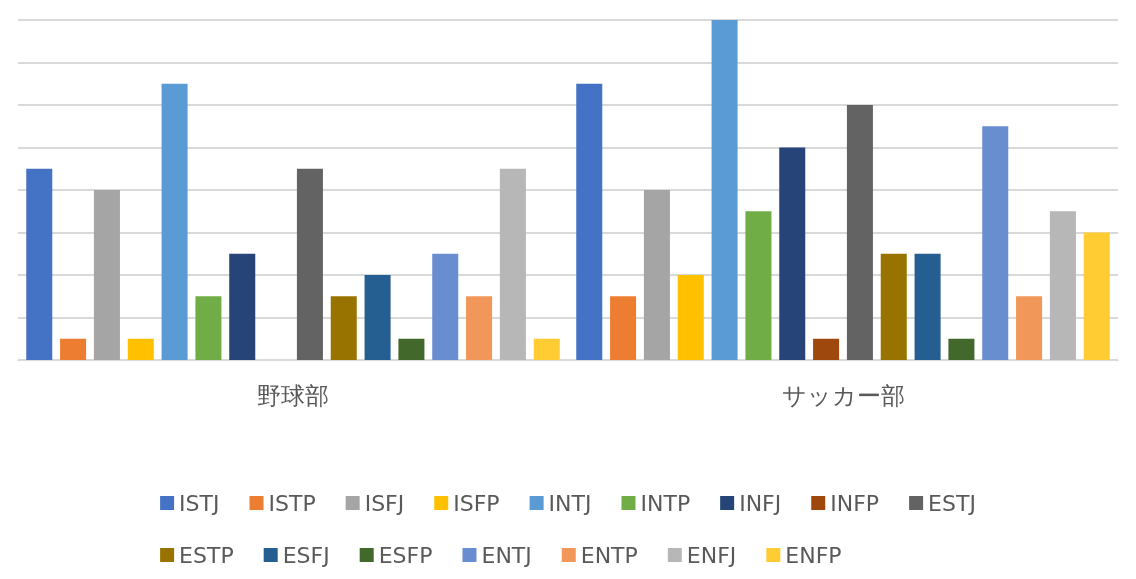 The width and height of the screenshot is (1136, 579). What do you see at coordinates (384, 503) in the screenshot?
I see `legend-label: ISFJ` at bounding box center [384, 503].